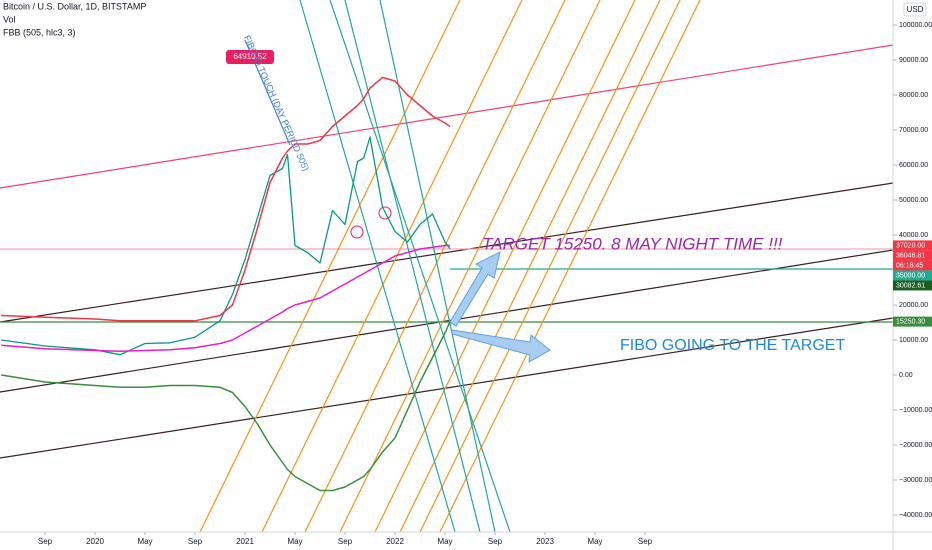  What do you see at coordinates (74, 6) in the screenshot?
I see `chart-title: Bitcoin / U.S. Dollar, 1D, BITSTAMP` at bounding box center [74, 6].